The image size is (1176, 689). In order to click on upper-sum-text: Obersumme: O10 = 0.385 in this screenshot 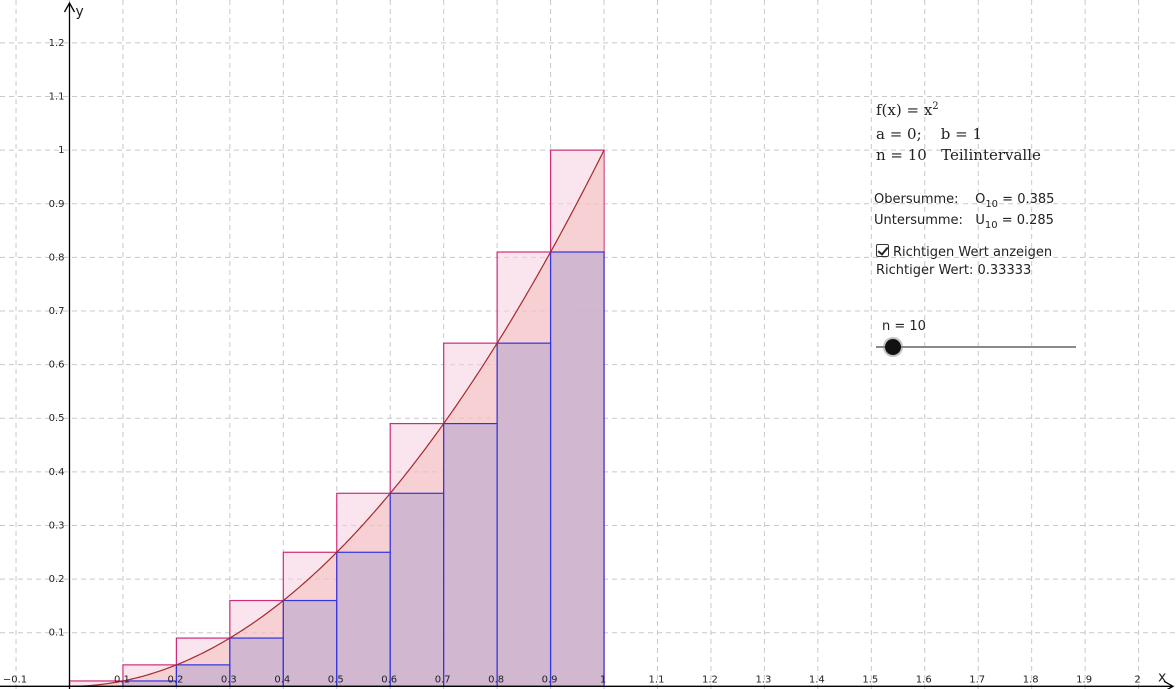, I will do `click(964, 201)`.